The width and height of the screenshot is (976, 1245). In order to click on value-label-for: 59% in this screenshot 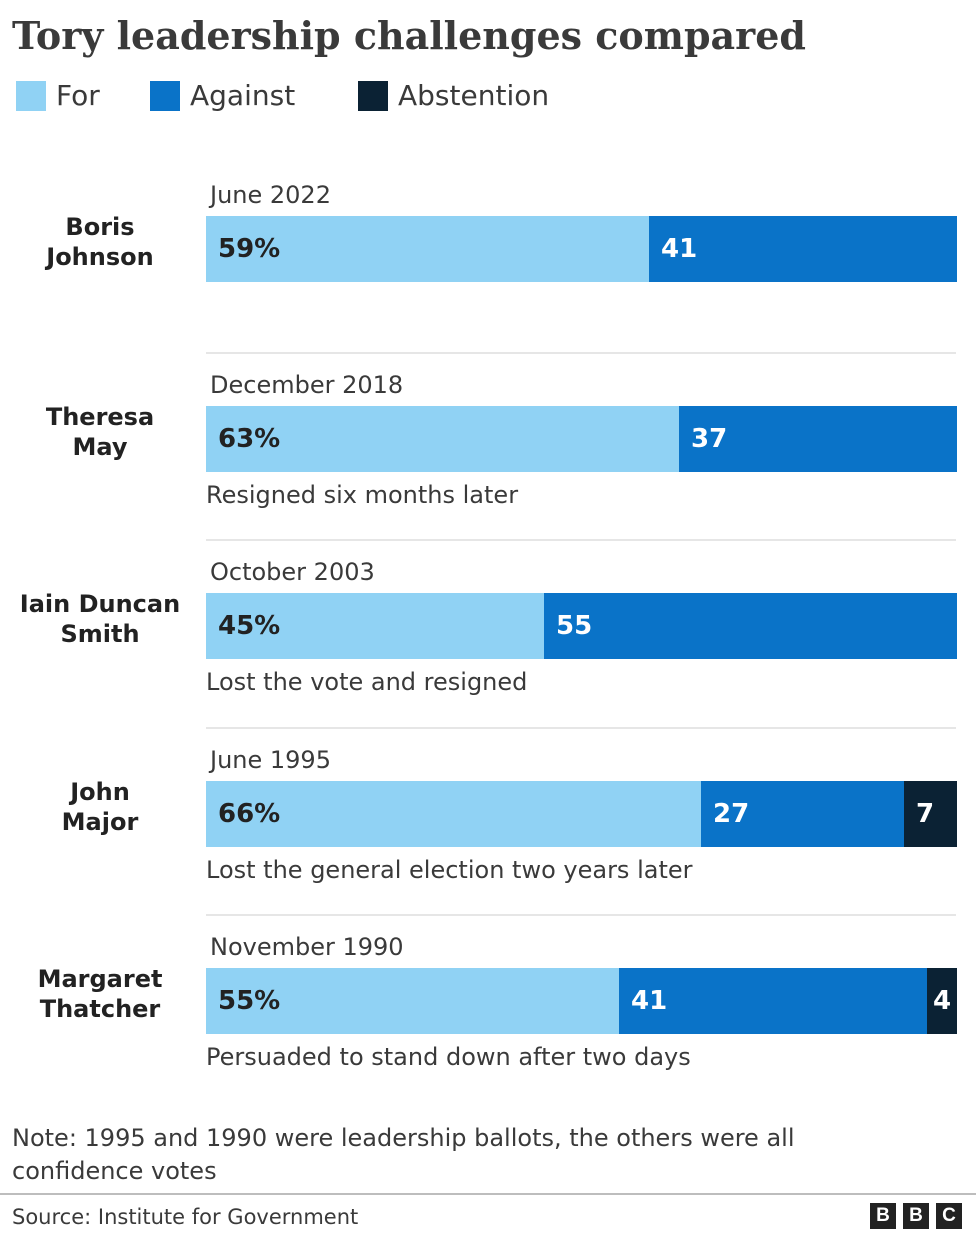, I will do `click(249, 249)`.